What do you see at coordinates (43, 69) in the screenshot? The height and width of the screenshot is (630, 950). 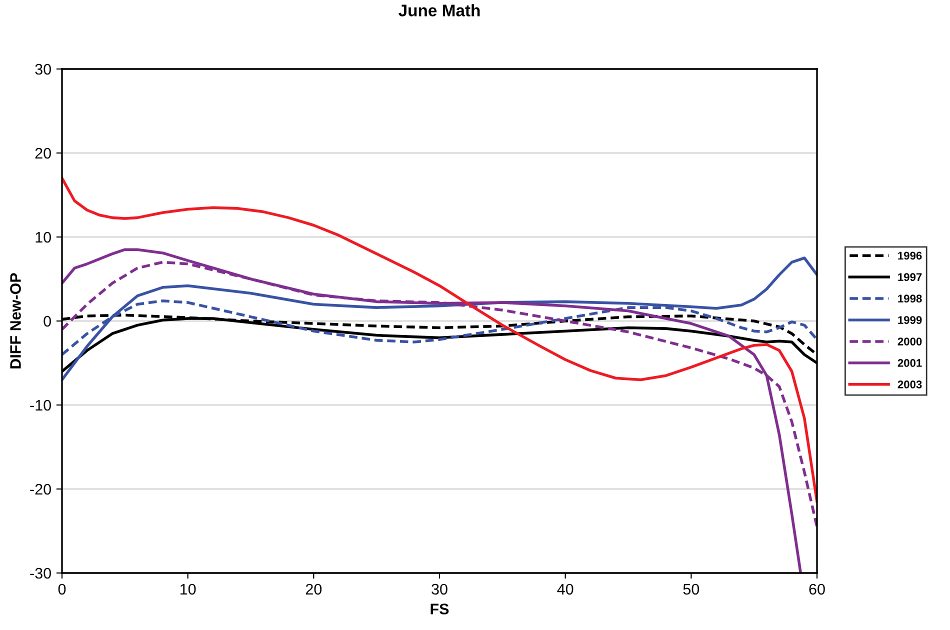 I see `y-tick-label: 30` at bounding box center [43, 69].